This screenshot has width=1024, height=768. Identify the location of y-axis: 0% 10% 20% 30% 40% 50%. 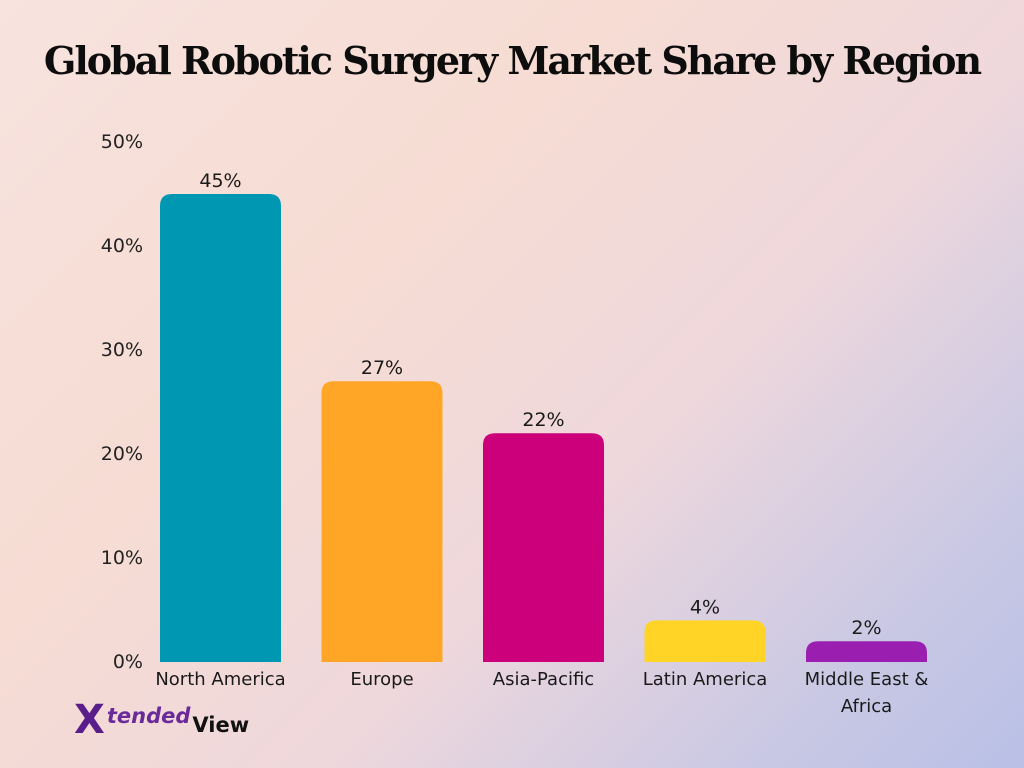
(122, 402).